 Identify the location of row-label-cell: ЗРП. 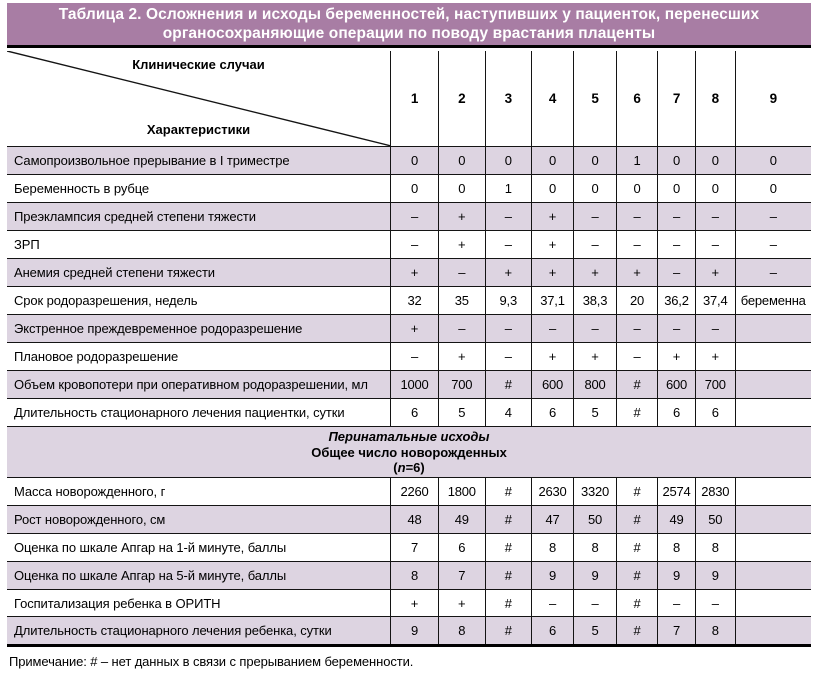
(198, 243).